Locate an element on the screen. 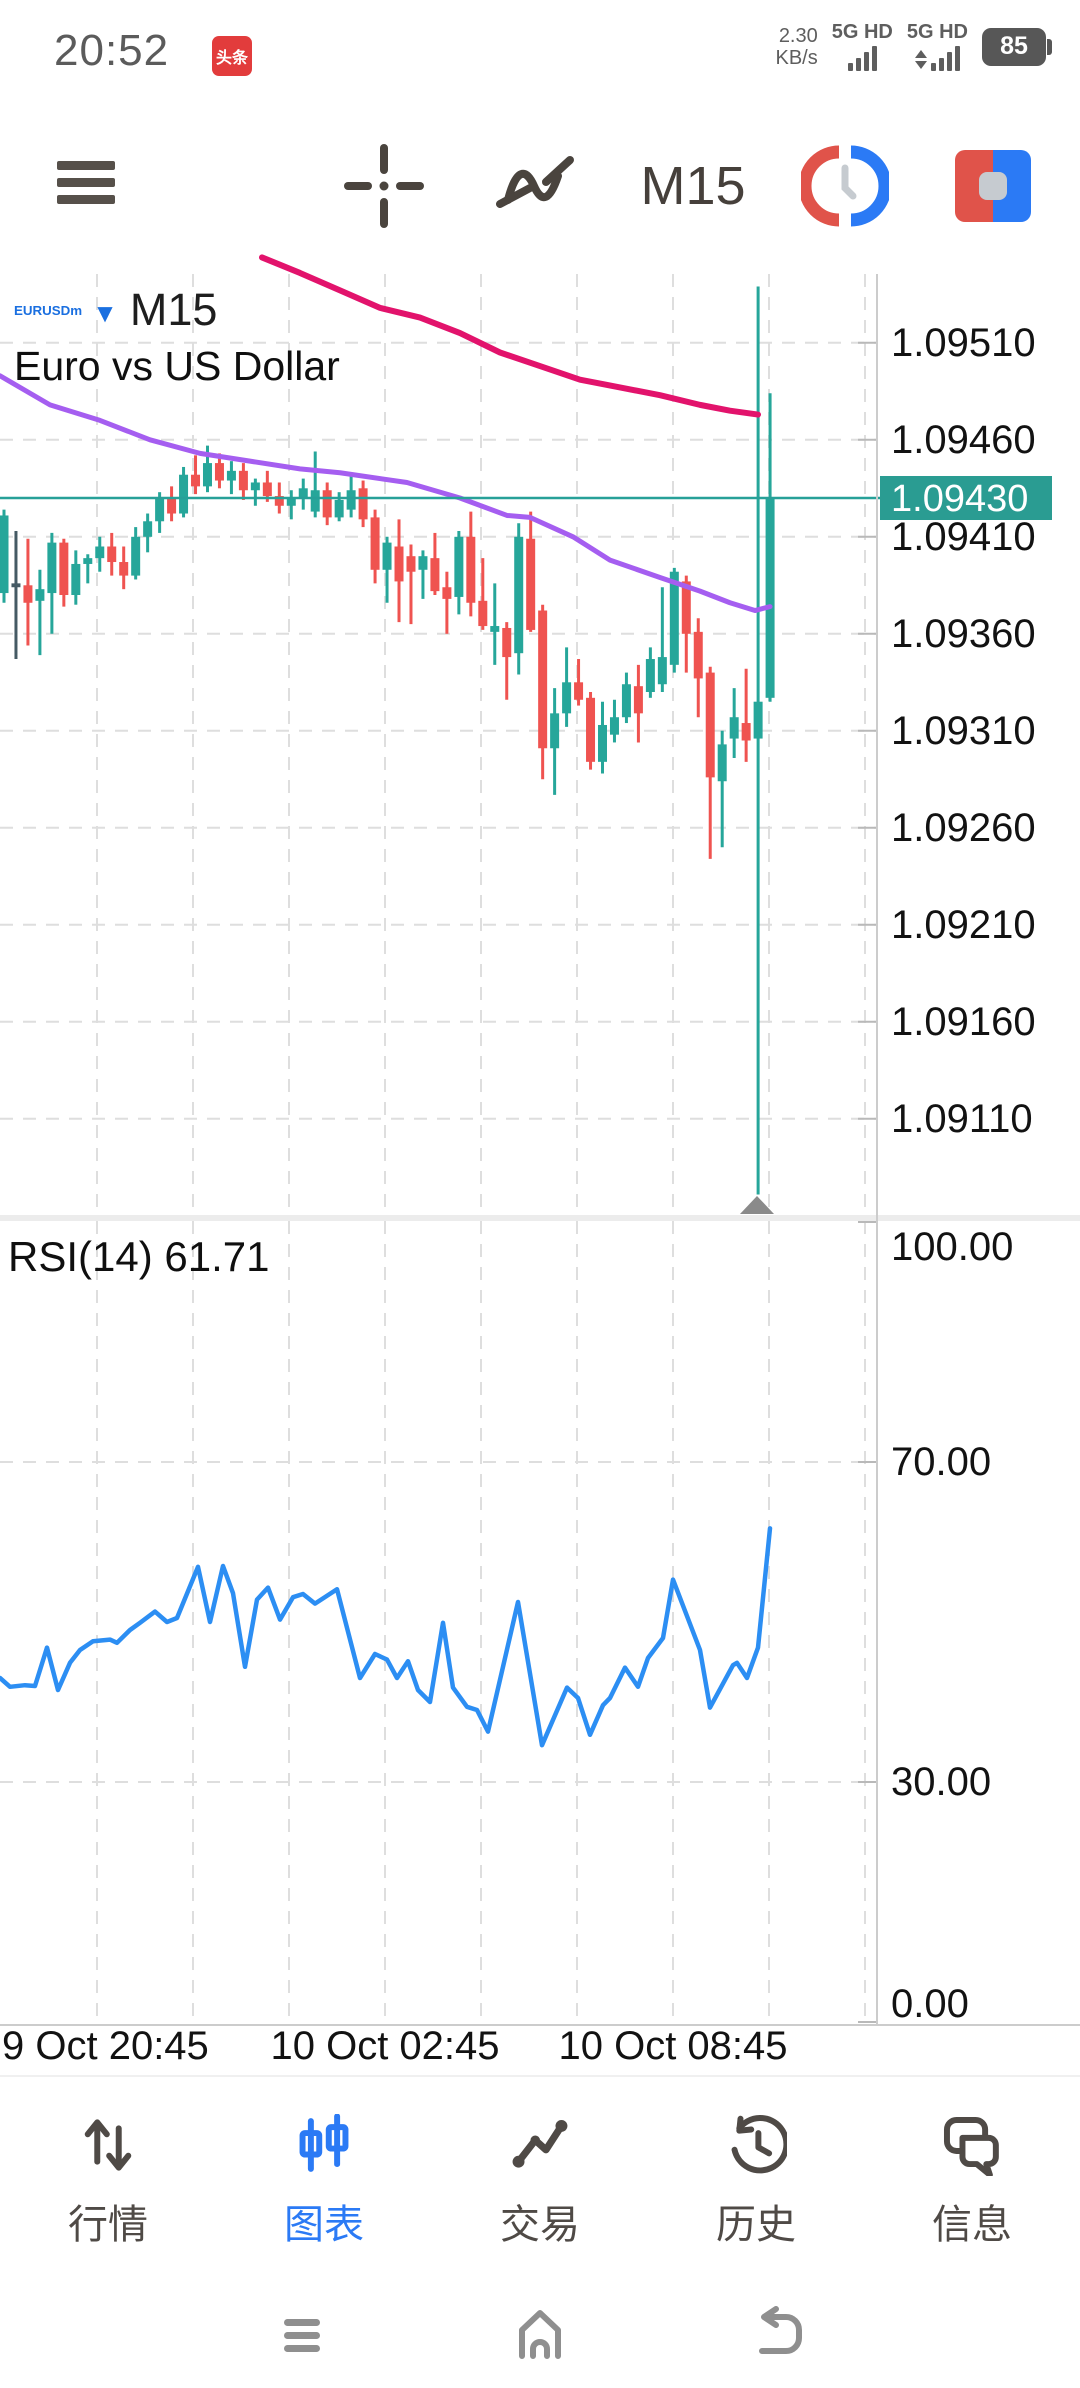 This screenshot has height=2388, width=1080. trade-line-icon is located at coordinates (540, 2143).